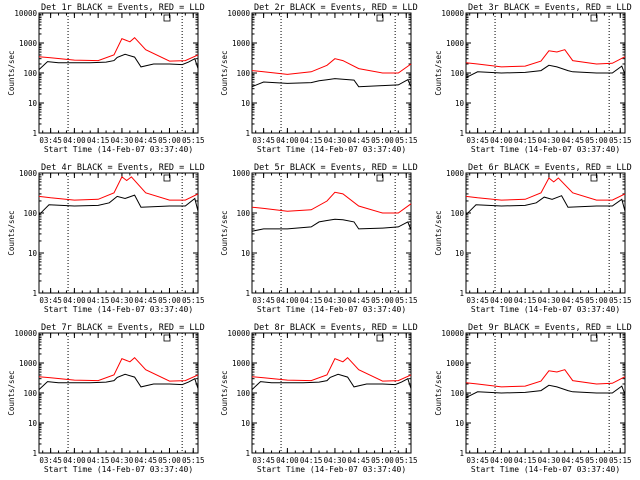 The height and width of the screenshot is (480, 640). Describe the element at coordinates (336, 168) in the screenshot. I see `chart-title: Det 5r BLACK = Events, RED = LLD` at that location.